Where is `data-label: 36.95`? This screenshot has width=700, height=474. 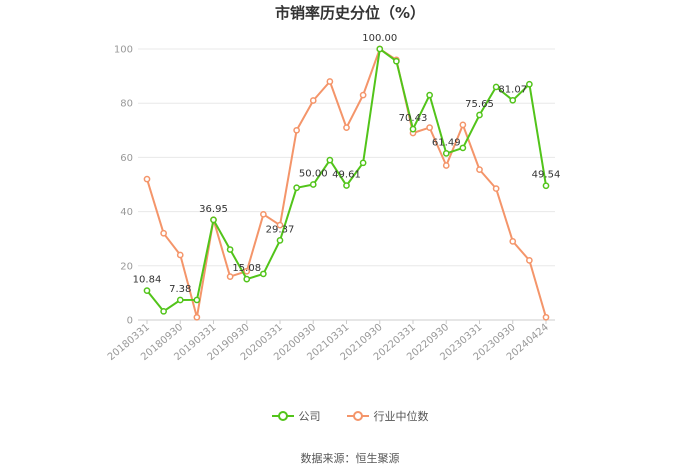
data-label: 36.95 is located at coordinates (213, 209).